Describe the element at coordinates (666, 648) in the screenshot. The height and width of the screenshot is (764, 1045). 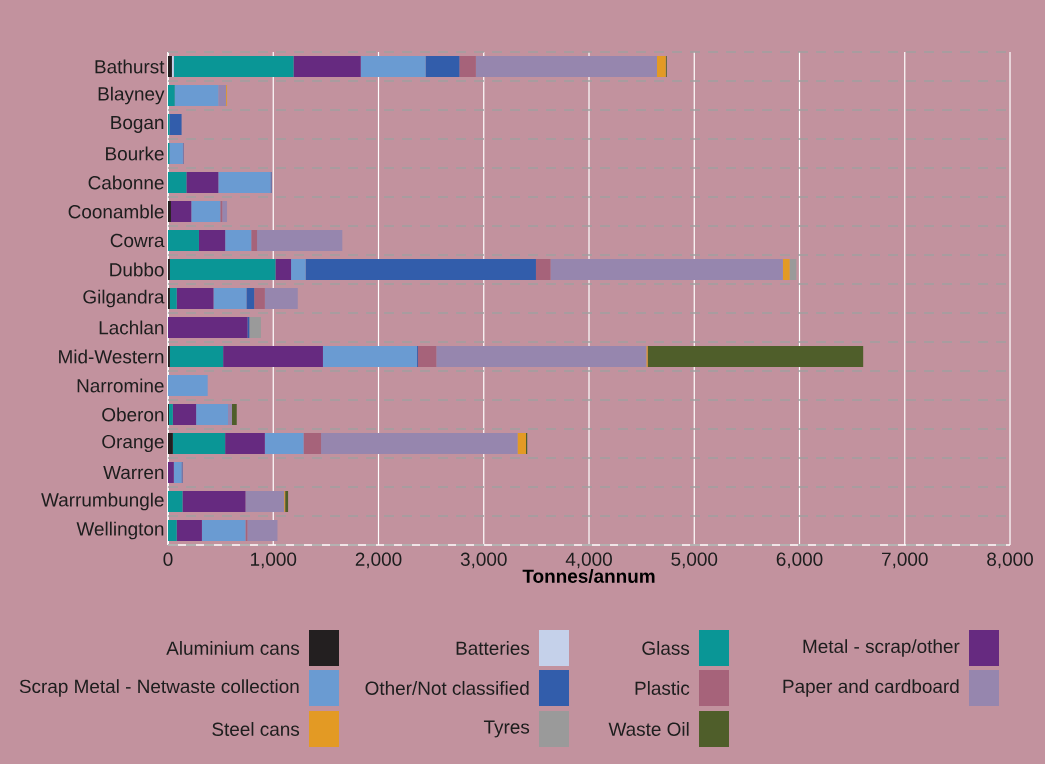
I see `legend-label: Glass` at that location.